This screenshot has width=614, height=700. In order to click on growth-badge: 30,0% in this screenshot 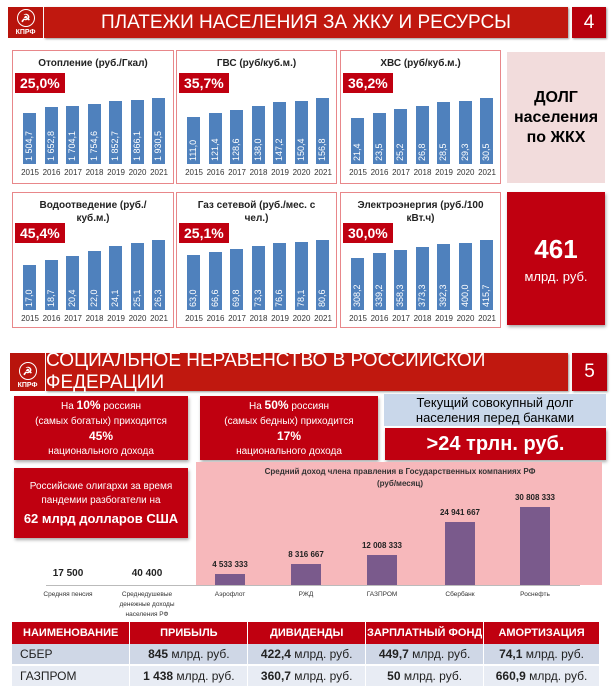, I will do `click(368, 233)`.